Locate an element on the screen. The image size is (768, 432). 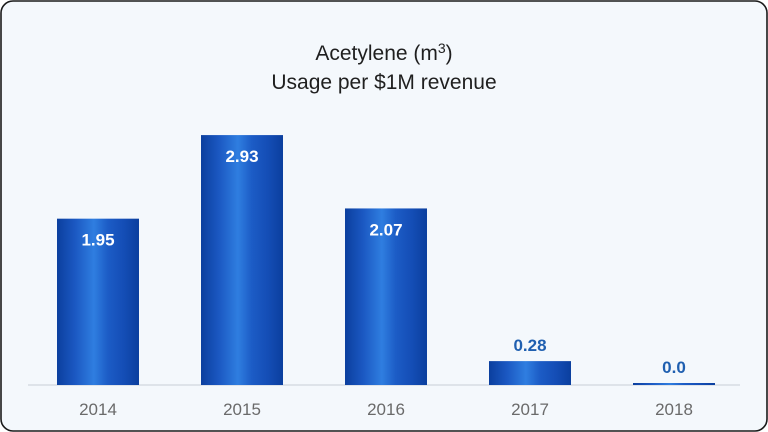
x-tick-label-group: 2014 2015 2016 2017 2018 is located at coordinates (386, 409).